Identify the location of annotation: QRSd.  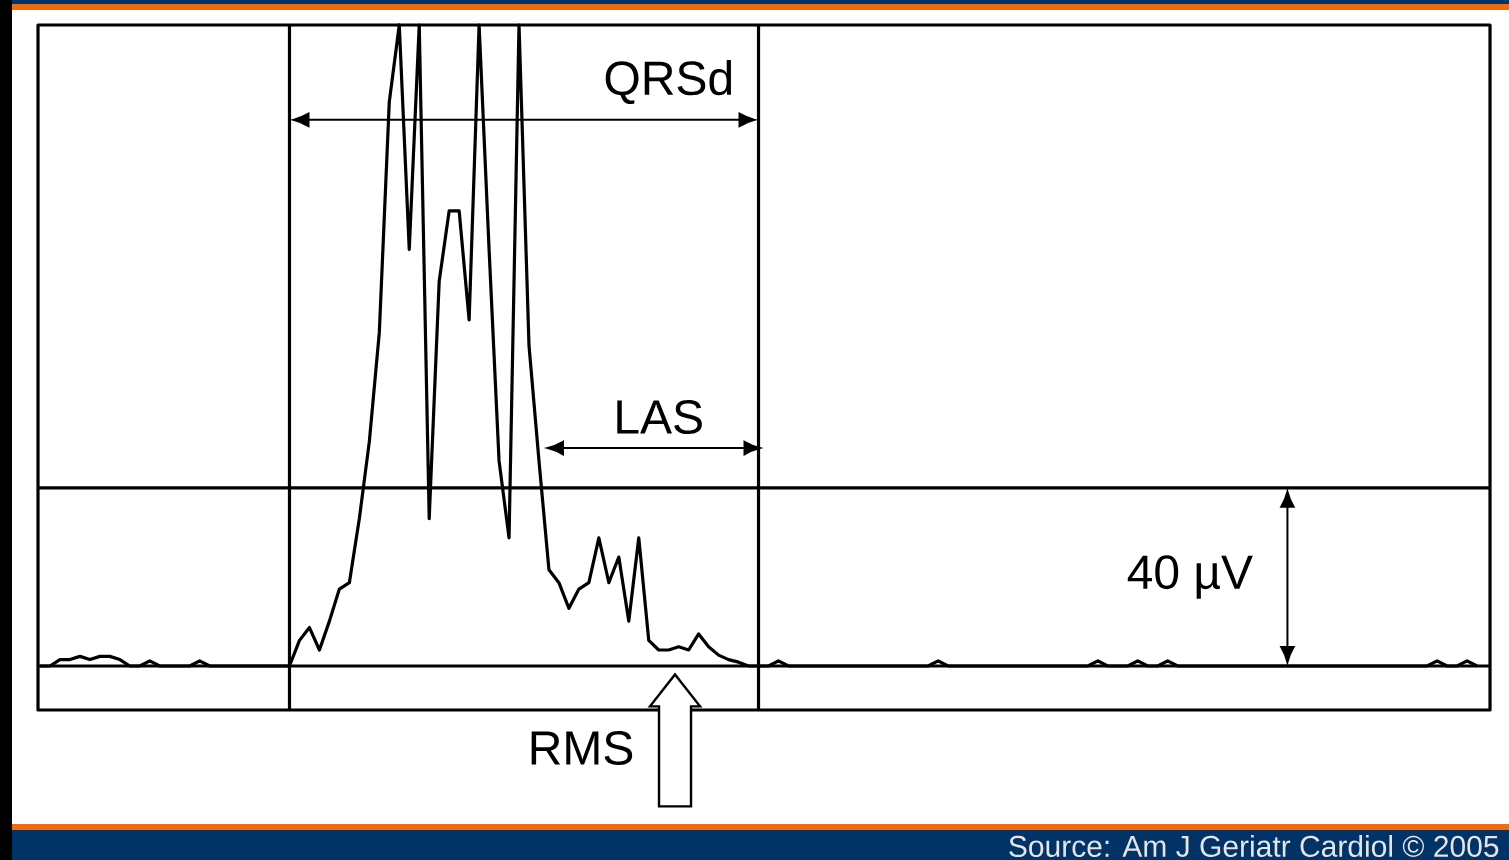
(668, 82).